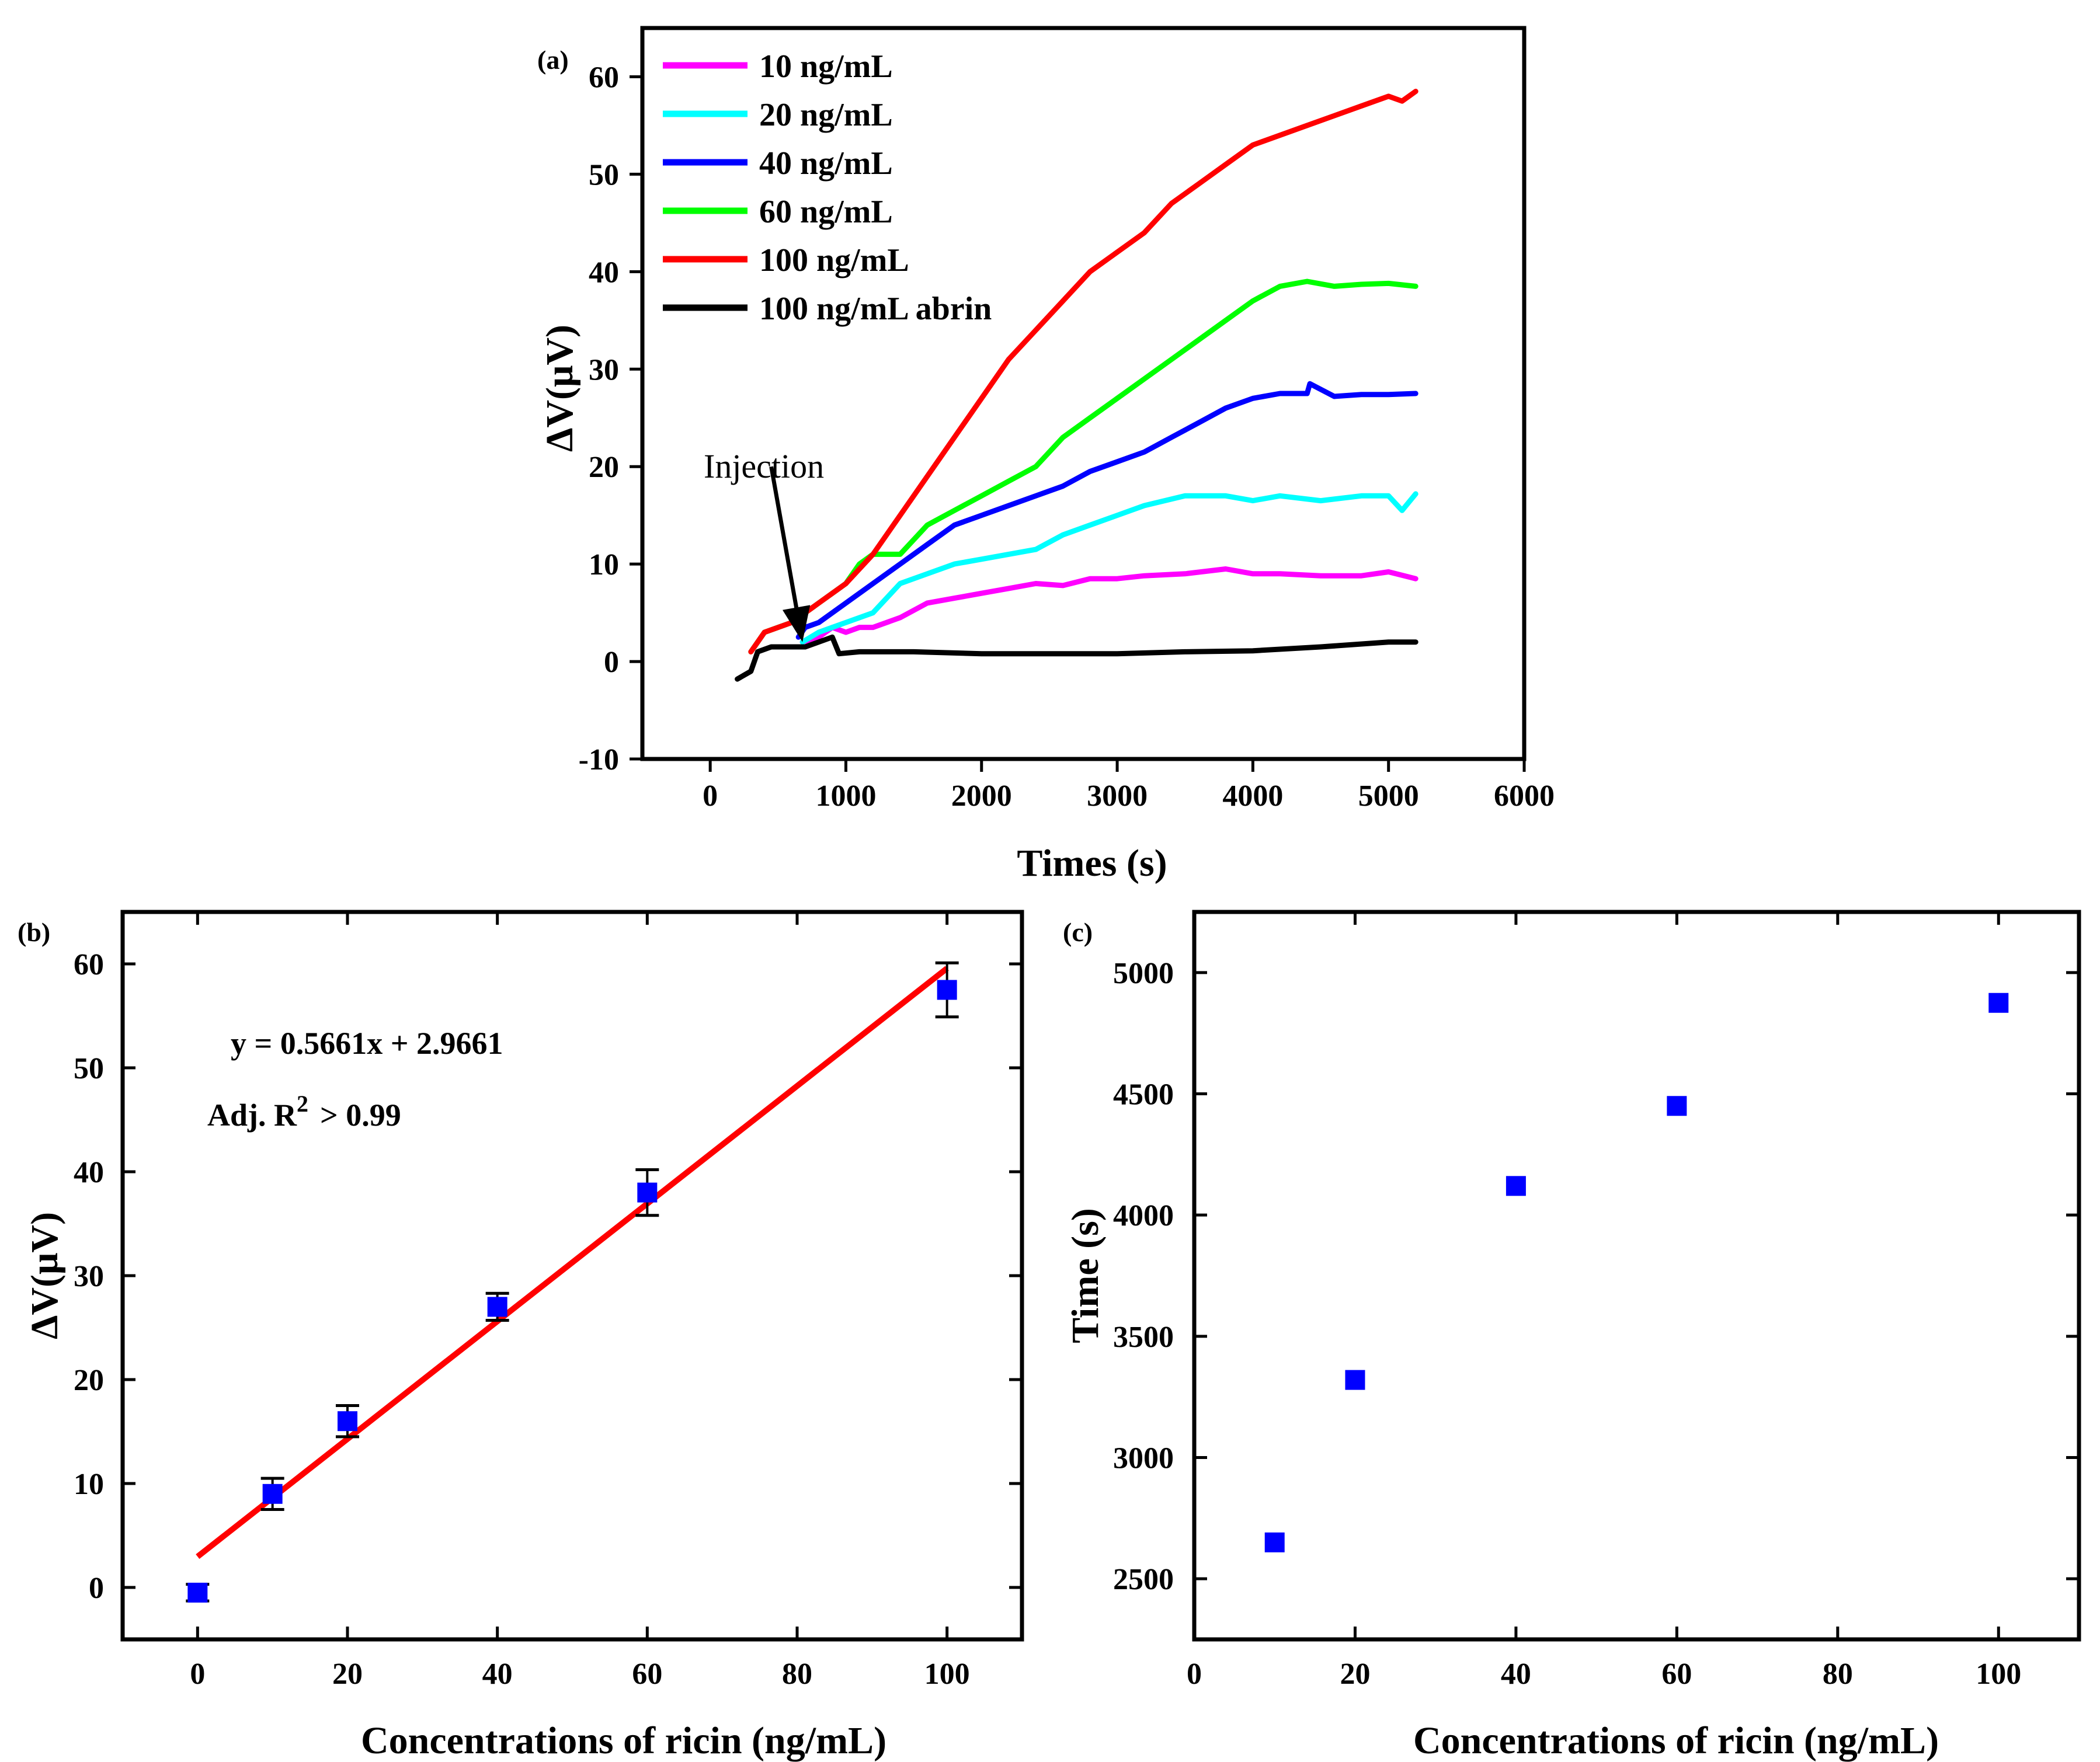 The height and width of the screenshot is (1762, 2100). What do you see at coordinates (1085, 1276) in the screenshot?
I see `y-axis-title: Time (s)` at bounding box center [1085, 1276].